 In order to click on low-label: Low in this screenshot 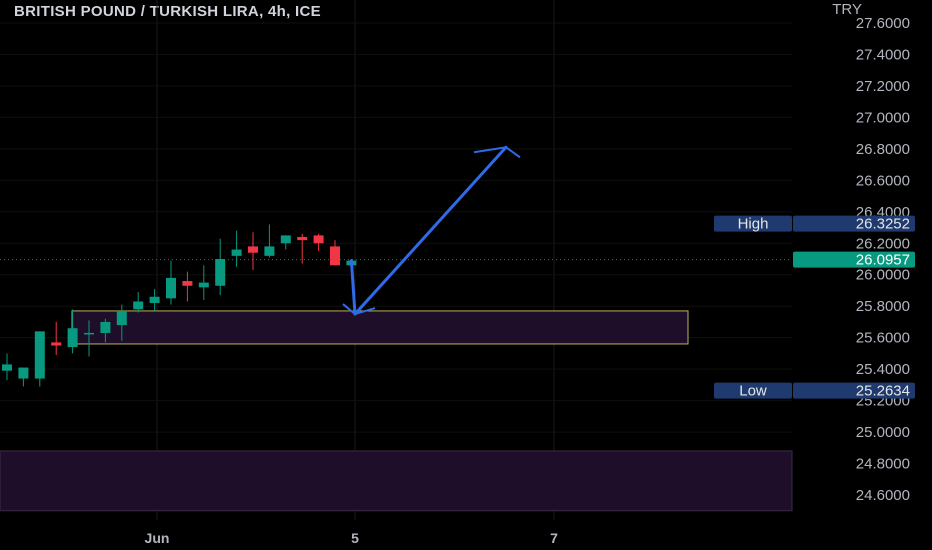, I will do `click(753, 391)`.